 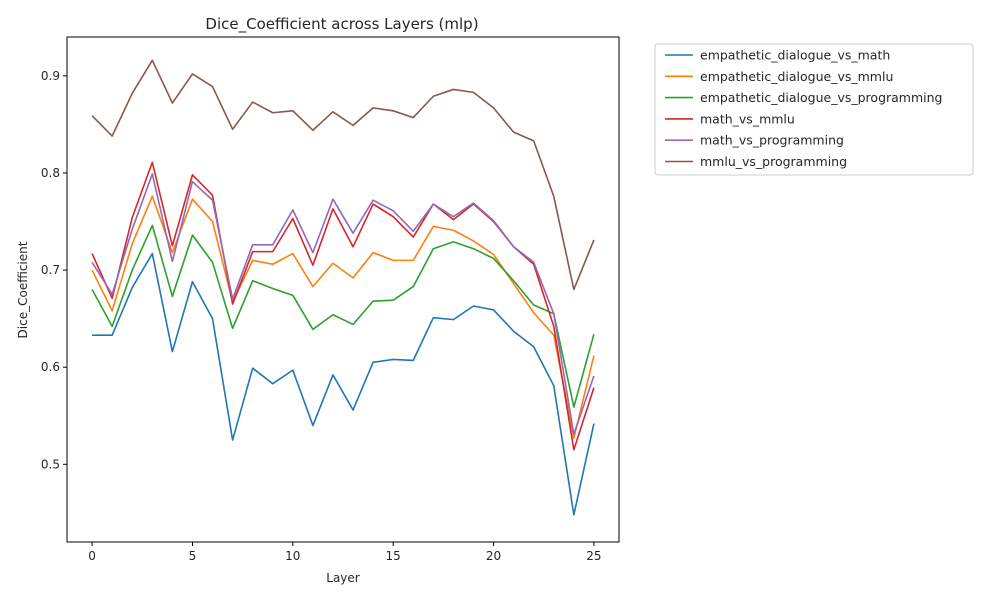 I want to click on x-tick-label: 20, so click(x=493, y=556).